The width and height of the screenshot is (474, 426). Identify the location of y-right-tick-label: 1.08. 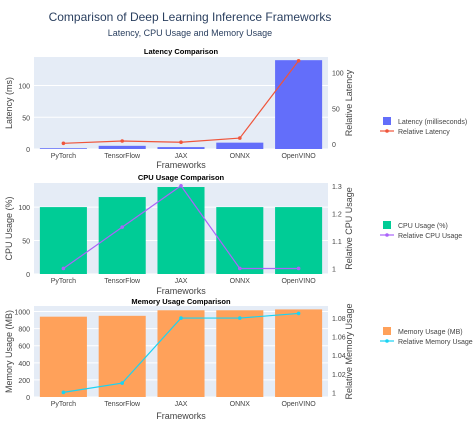
(339, 319).